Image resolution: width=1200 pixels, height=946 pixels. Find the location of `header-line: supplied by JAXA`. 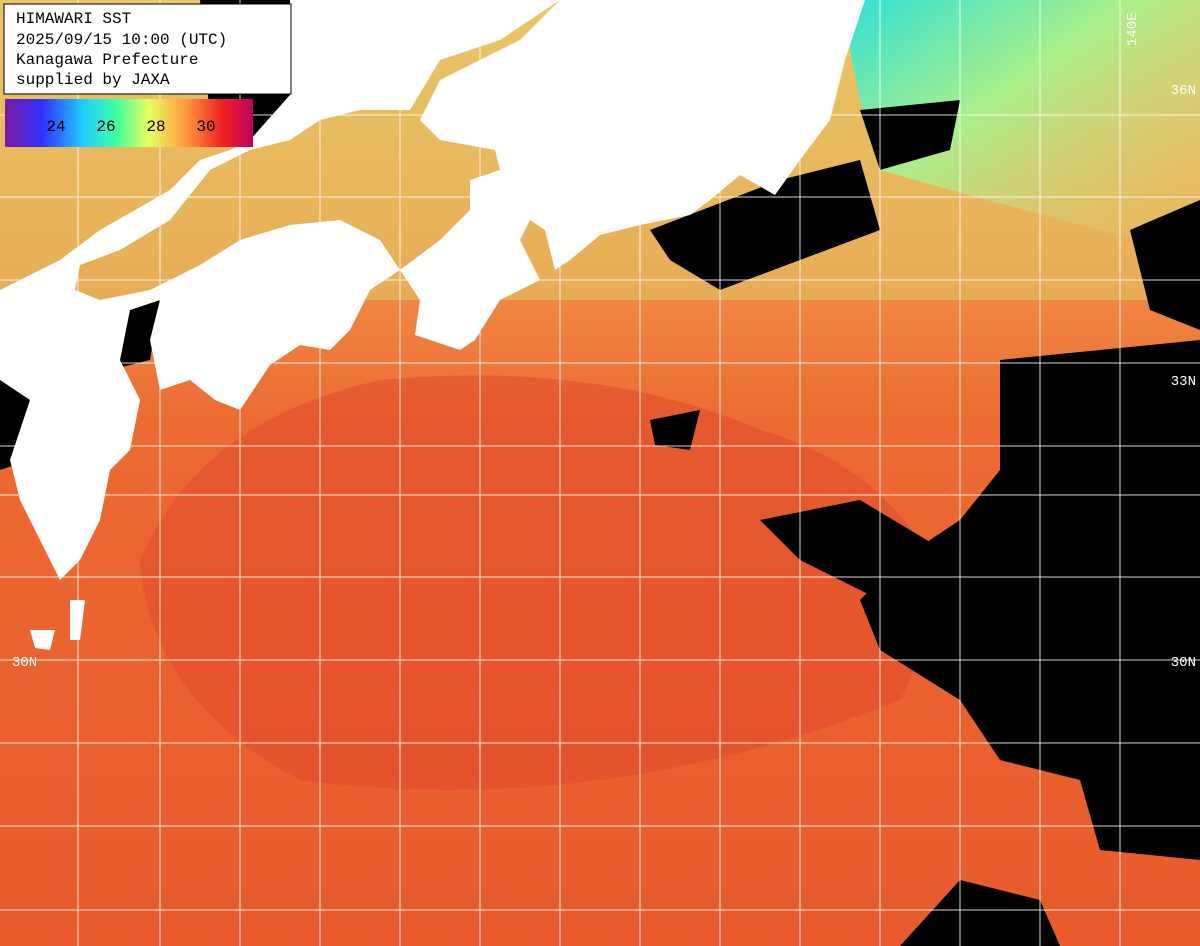

header-line: supplied by JAXA is located at coordinates (93, 80).